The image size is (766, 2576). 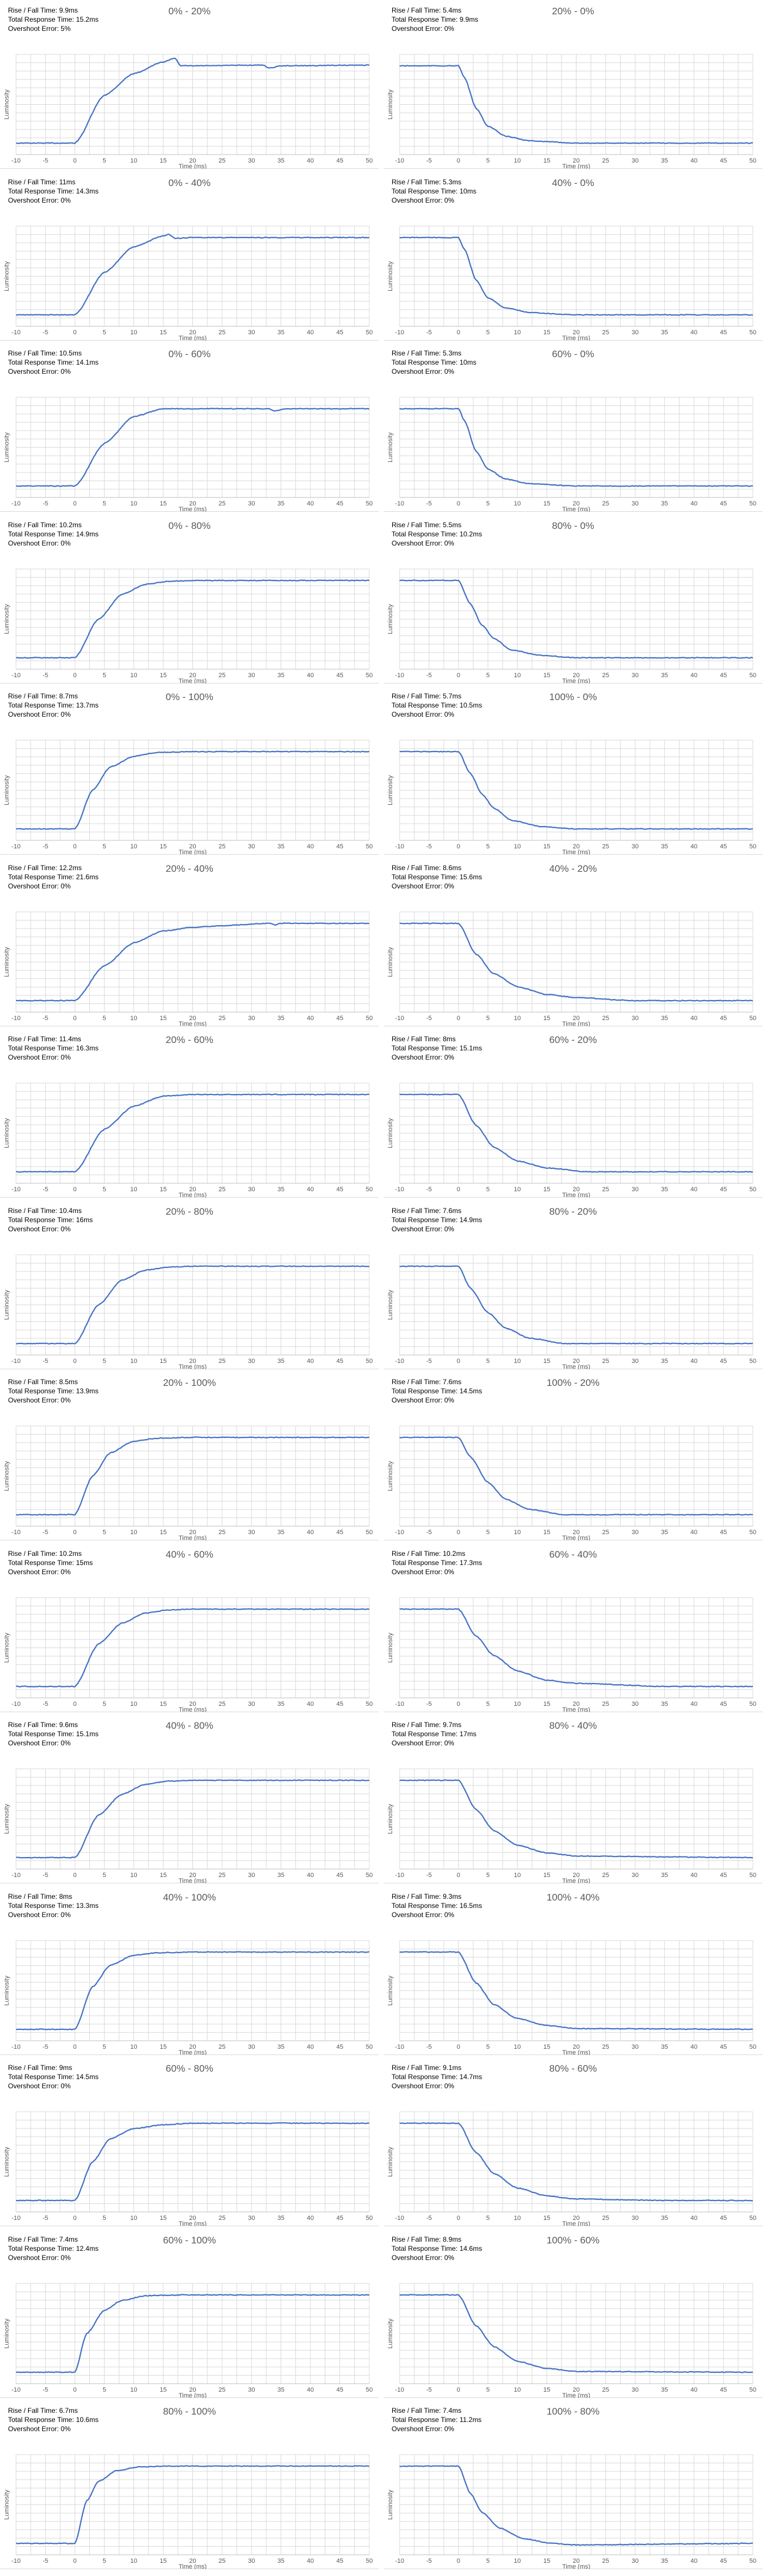 What do you see at coordinates (436, 2420) in the screenshot?
I see `stat-total-response: Total Response Time: 11.2ms` at bounding box center [436, 2420].